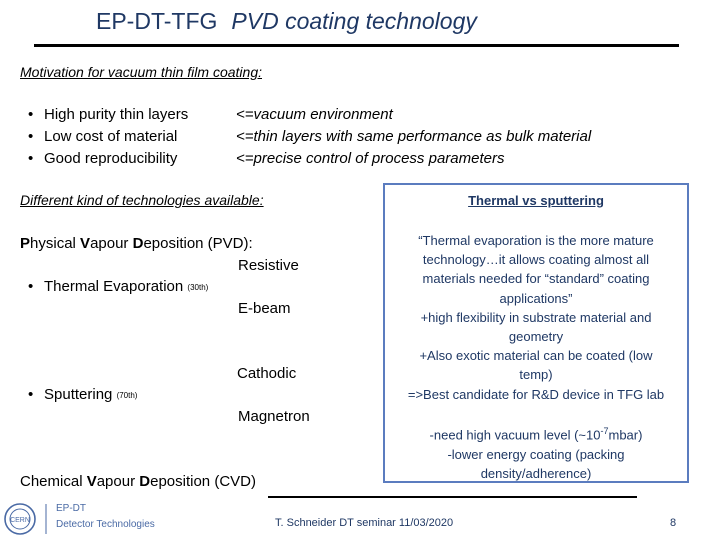 The width and height of the screenshot is (720, 543). Describe the element at coordinates (198, 287) in the screenshot. I see `thermal-era: (30th)` at that location.